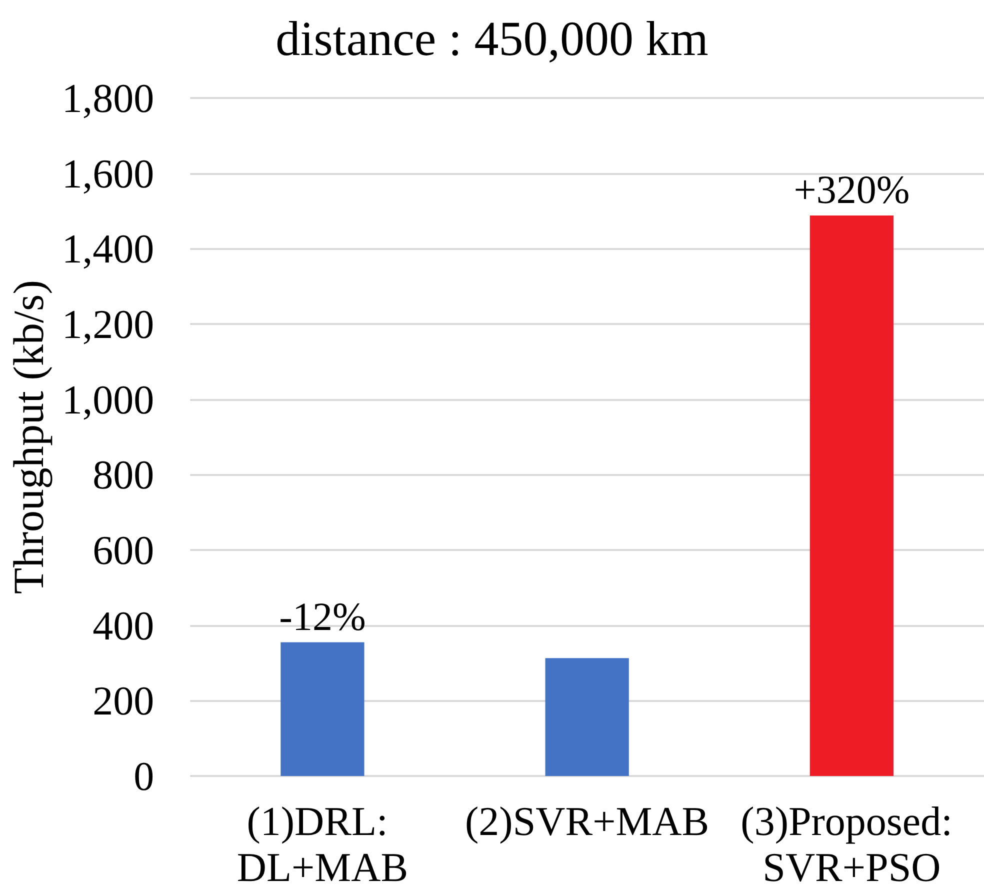 This screenshot has width=984, height=893. What do you see at coordinates (29, 437) in the screenshot?
I see `y-axis-title: Throughput (kb/s)` at bounding box center [29, 437].